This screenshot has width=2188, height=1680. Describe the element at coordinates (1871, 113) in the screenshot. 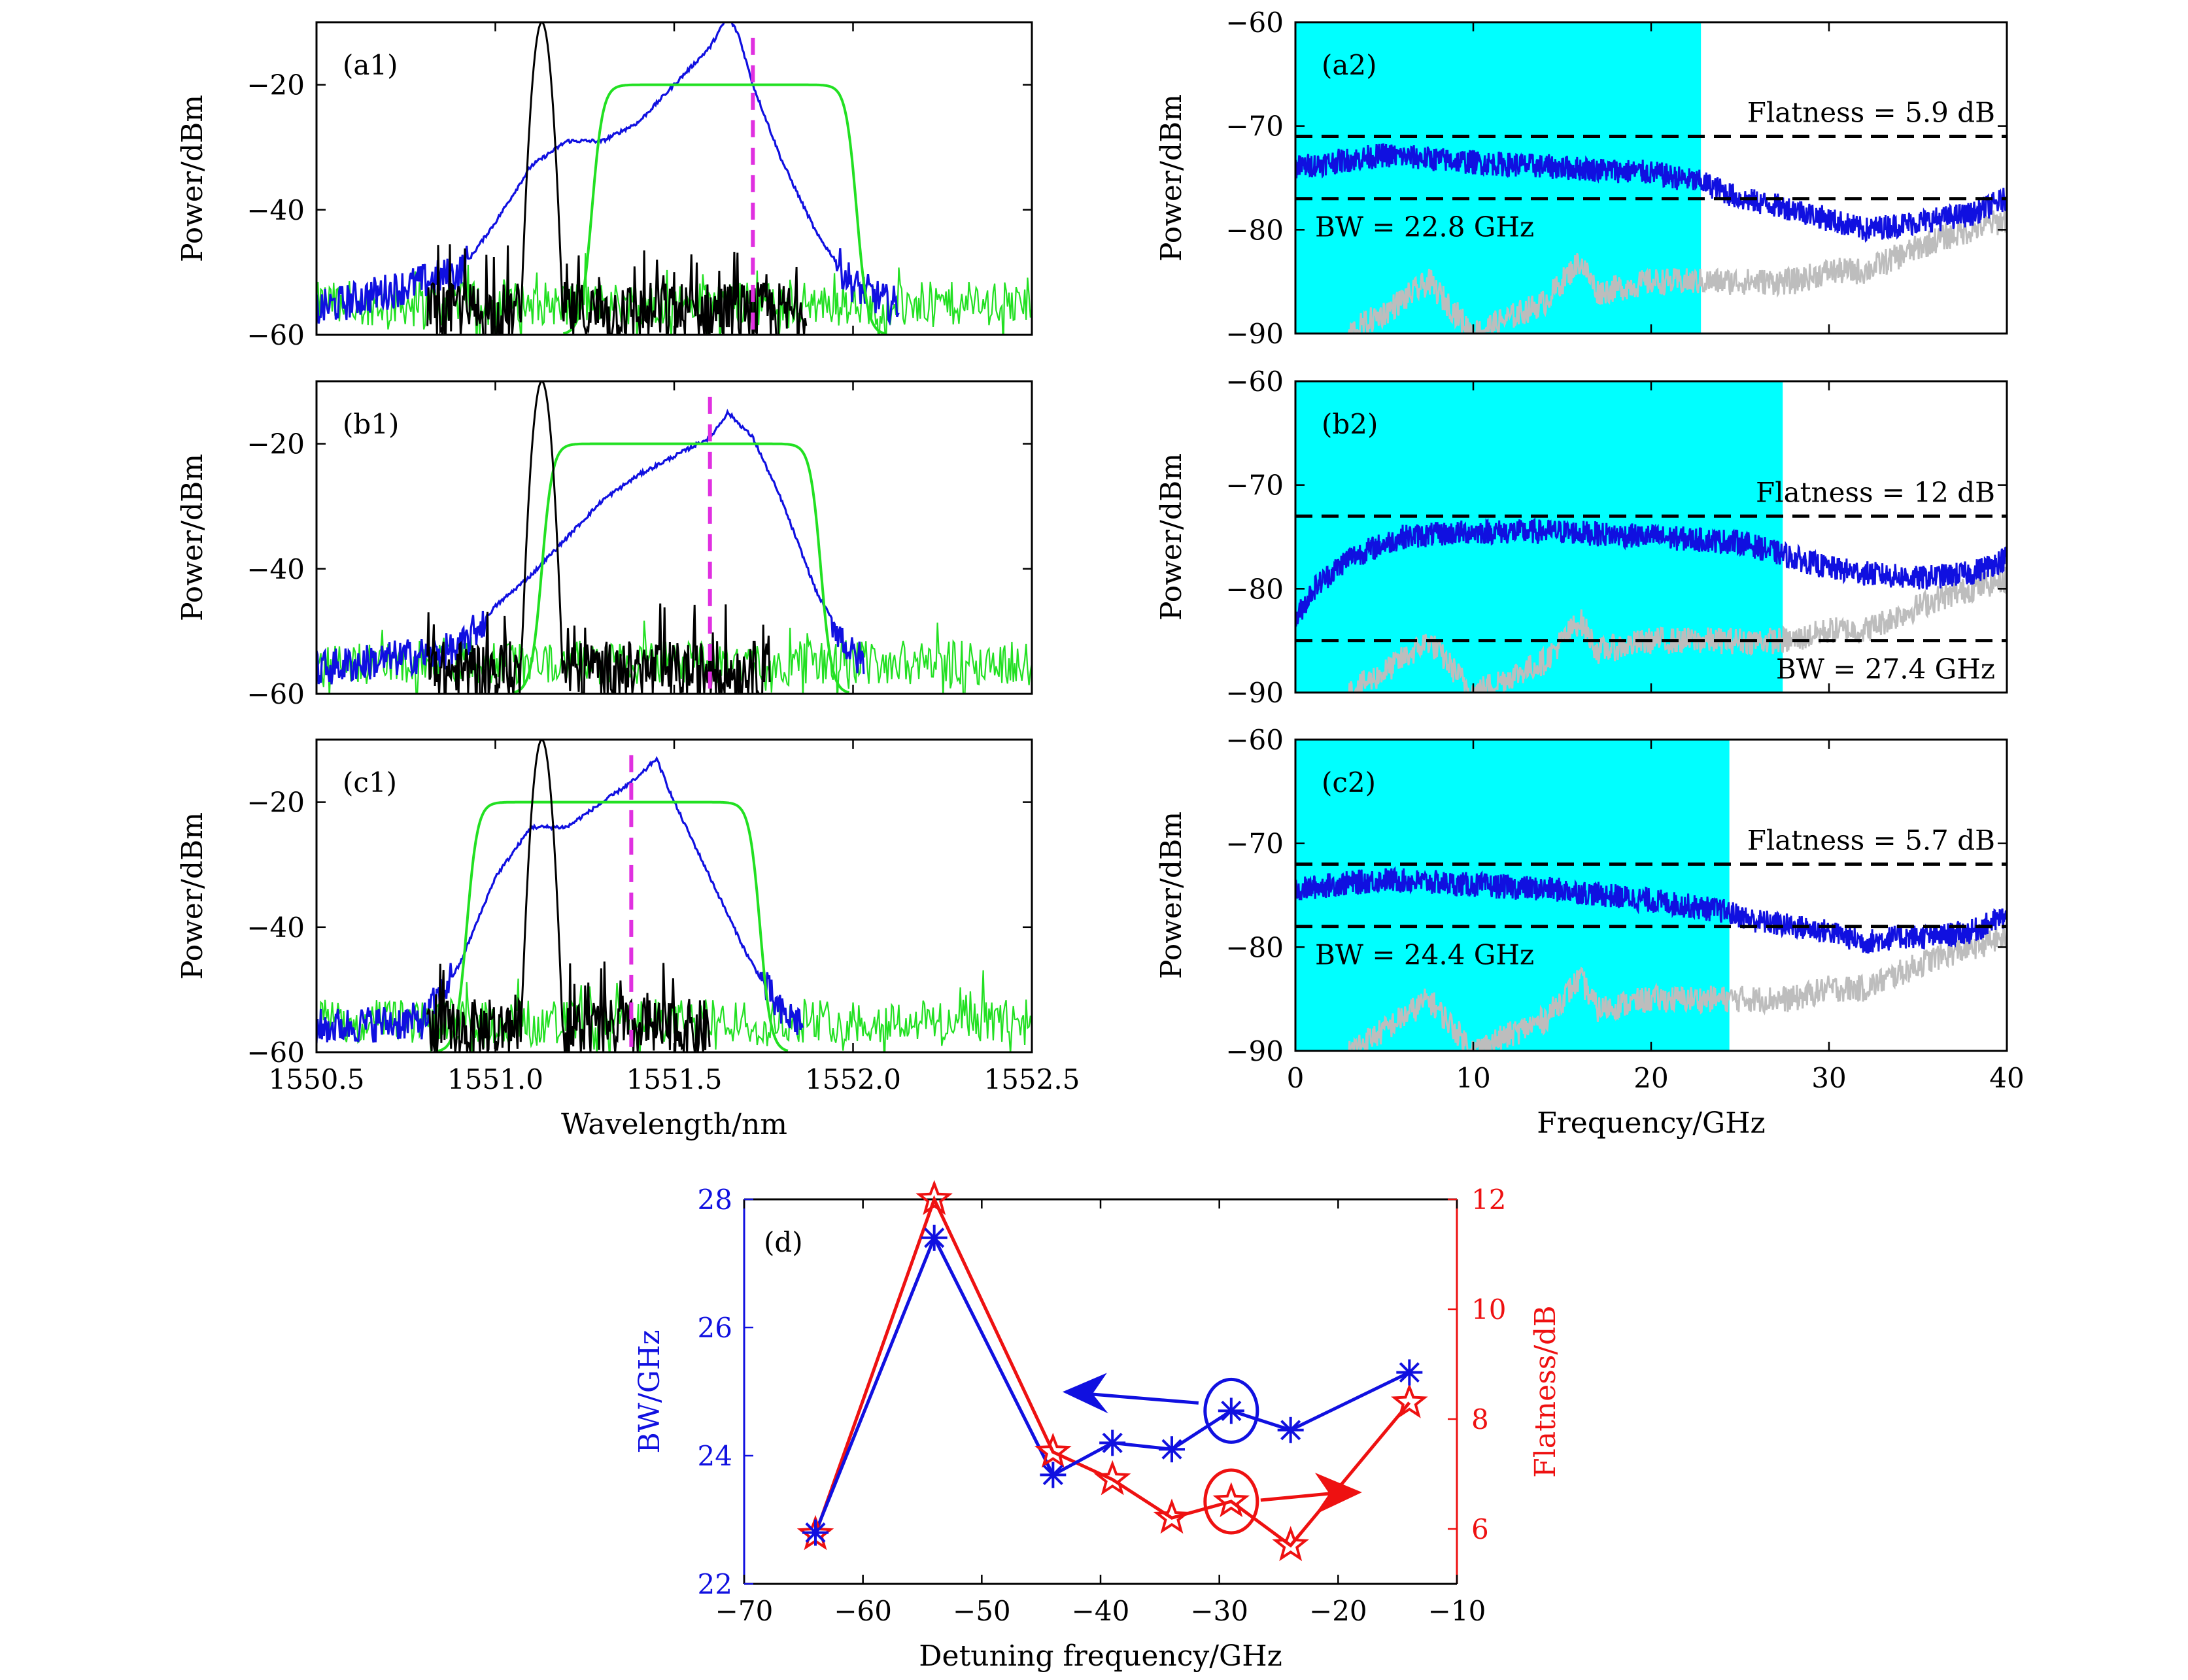

I see `flatness-annotation: Flatness = 5.9 dB` at that location.